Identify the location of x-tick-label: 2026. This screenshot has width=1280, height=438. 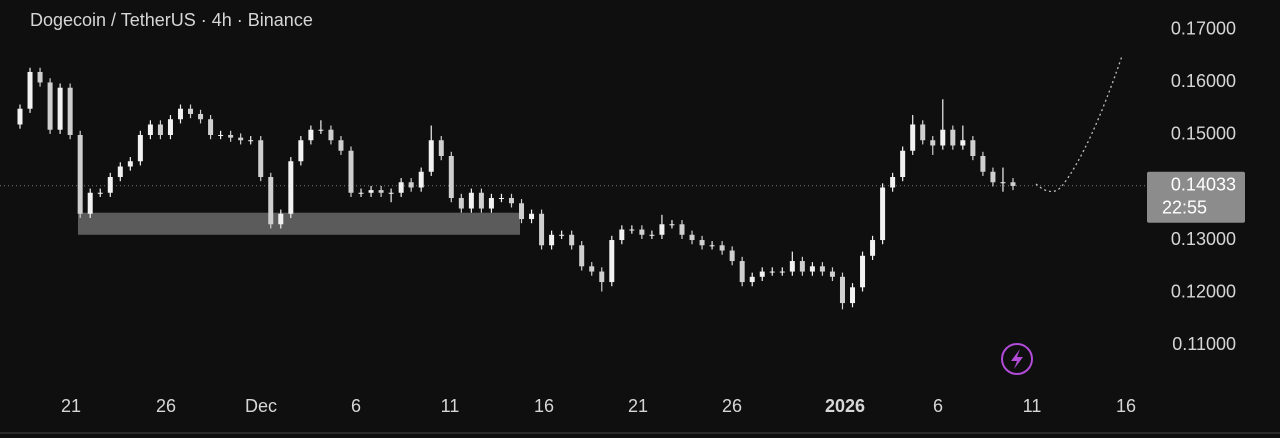
(845, 406).